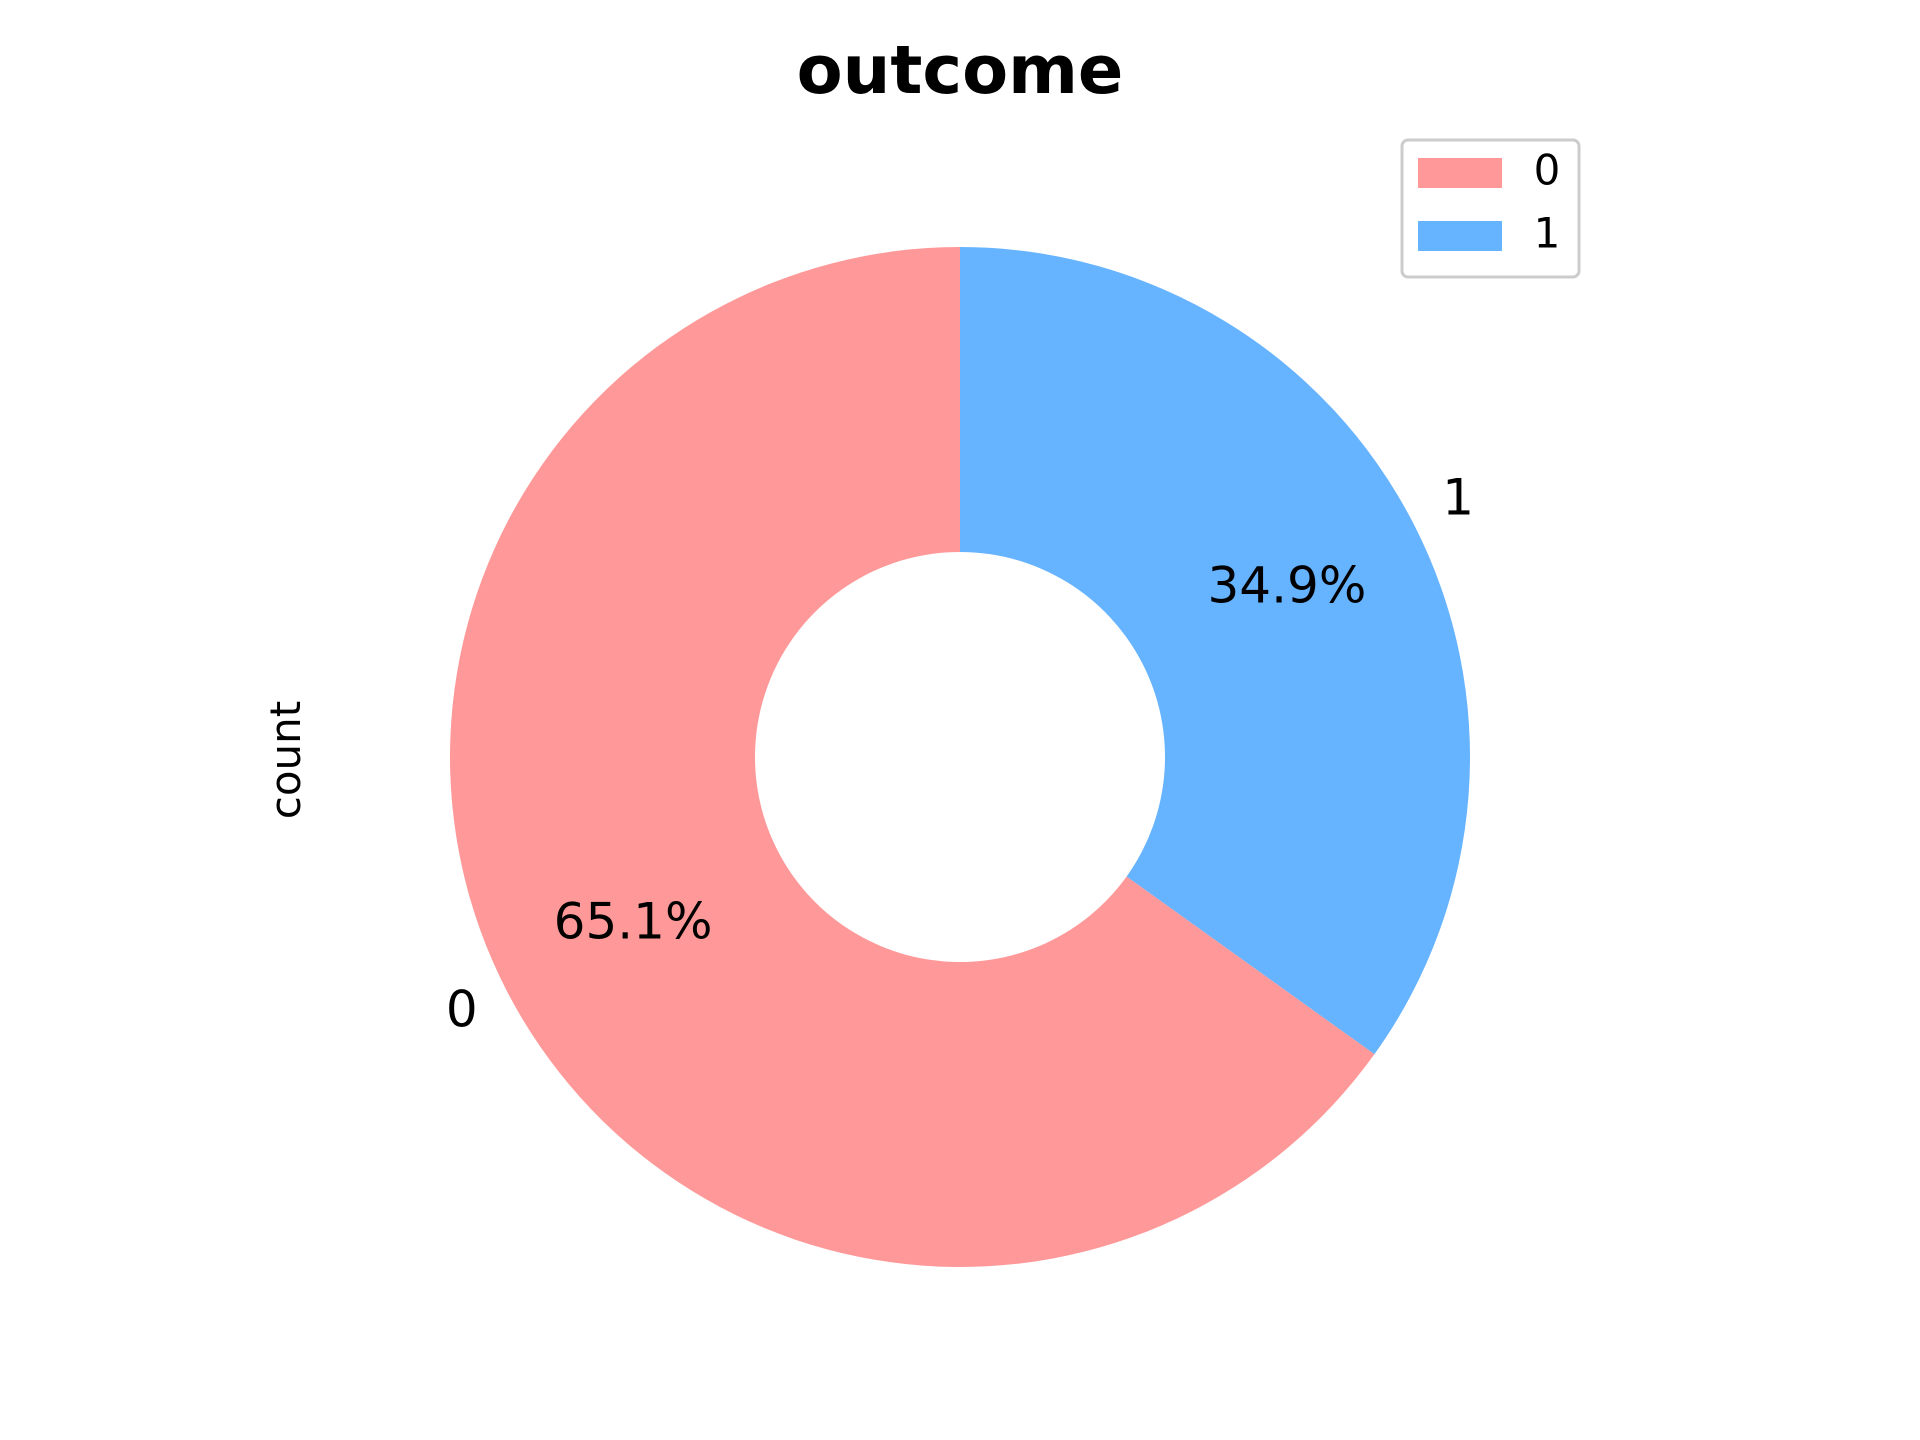 The height and width of the screenshot is (1440, 1920). I want to click on legend-entries: 01, so click(1489, 202).